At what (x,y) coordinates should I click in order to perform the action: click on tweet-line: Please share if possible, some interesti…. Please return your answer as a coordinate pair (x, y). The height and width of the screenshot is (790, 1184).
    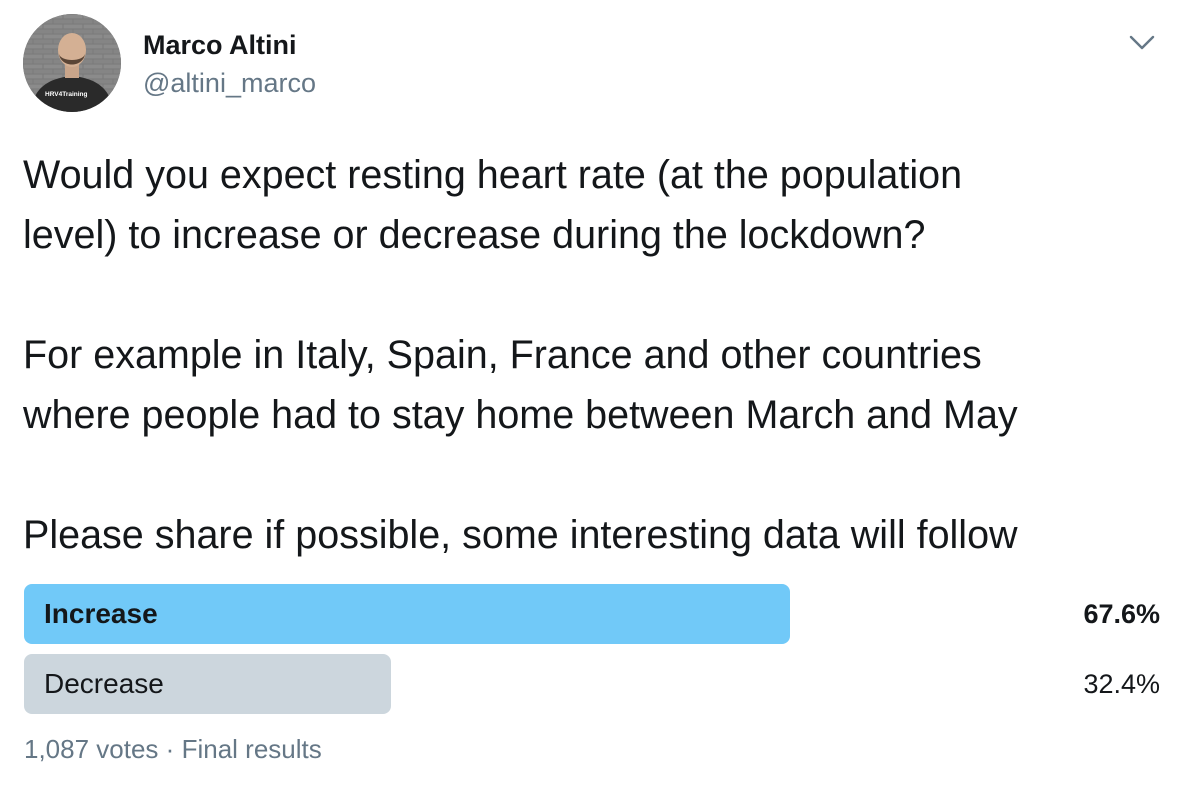
    Looking at the image, I should click on (520, 535).